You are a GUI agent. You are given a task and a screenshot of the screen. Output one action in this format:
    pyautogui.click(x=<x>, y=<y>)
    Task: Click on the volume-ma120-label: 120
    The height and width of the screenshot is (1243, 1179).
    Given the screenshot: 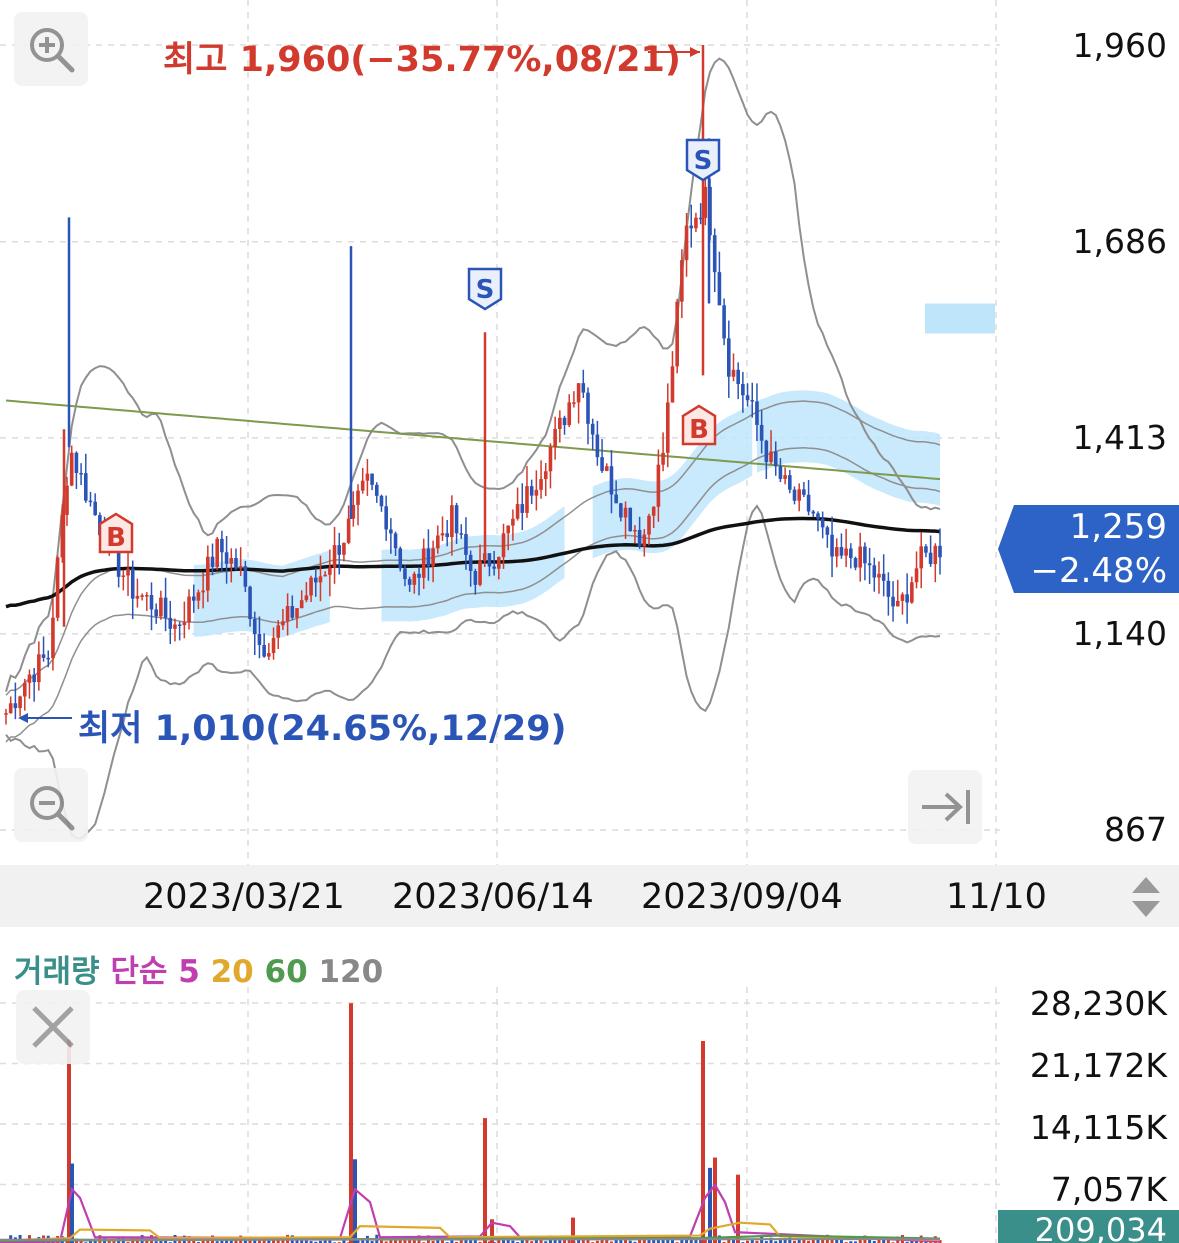 What is the action you would take?
    pyautogui.click(x=351, y=972)
    